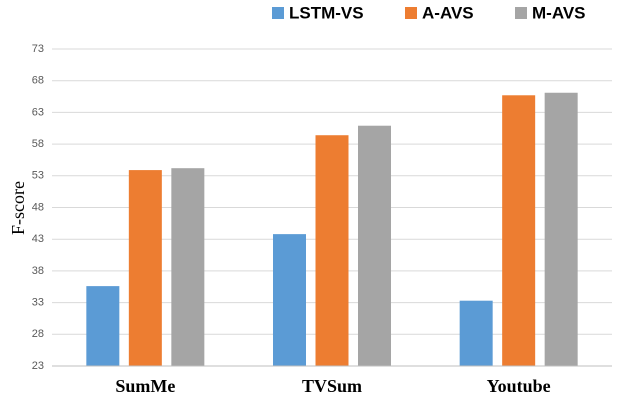 Image resolution: width=623 pixels, height=402 pixels. What do you see at coordinates (326, 12) in the screenshot?
I see `legend-label: LSTM-VS` at bounding box center [326, 12].